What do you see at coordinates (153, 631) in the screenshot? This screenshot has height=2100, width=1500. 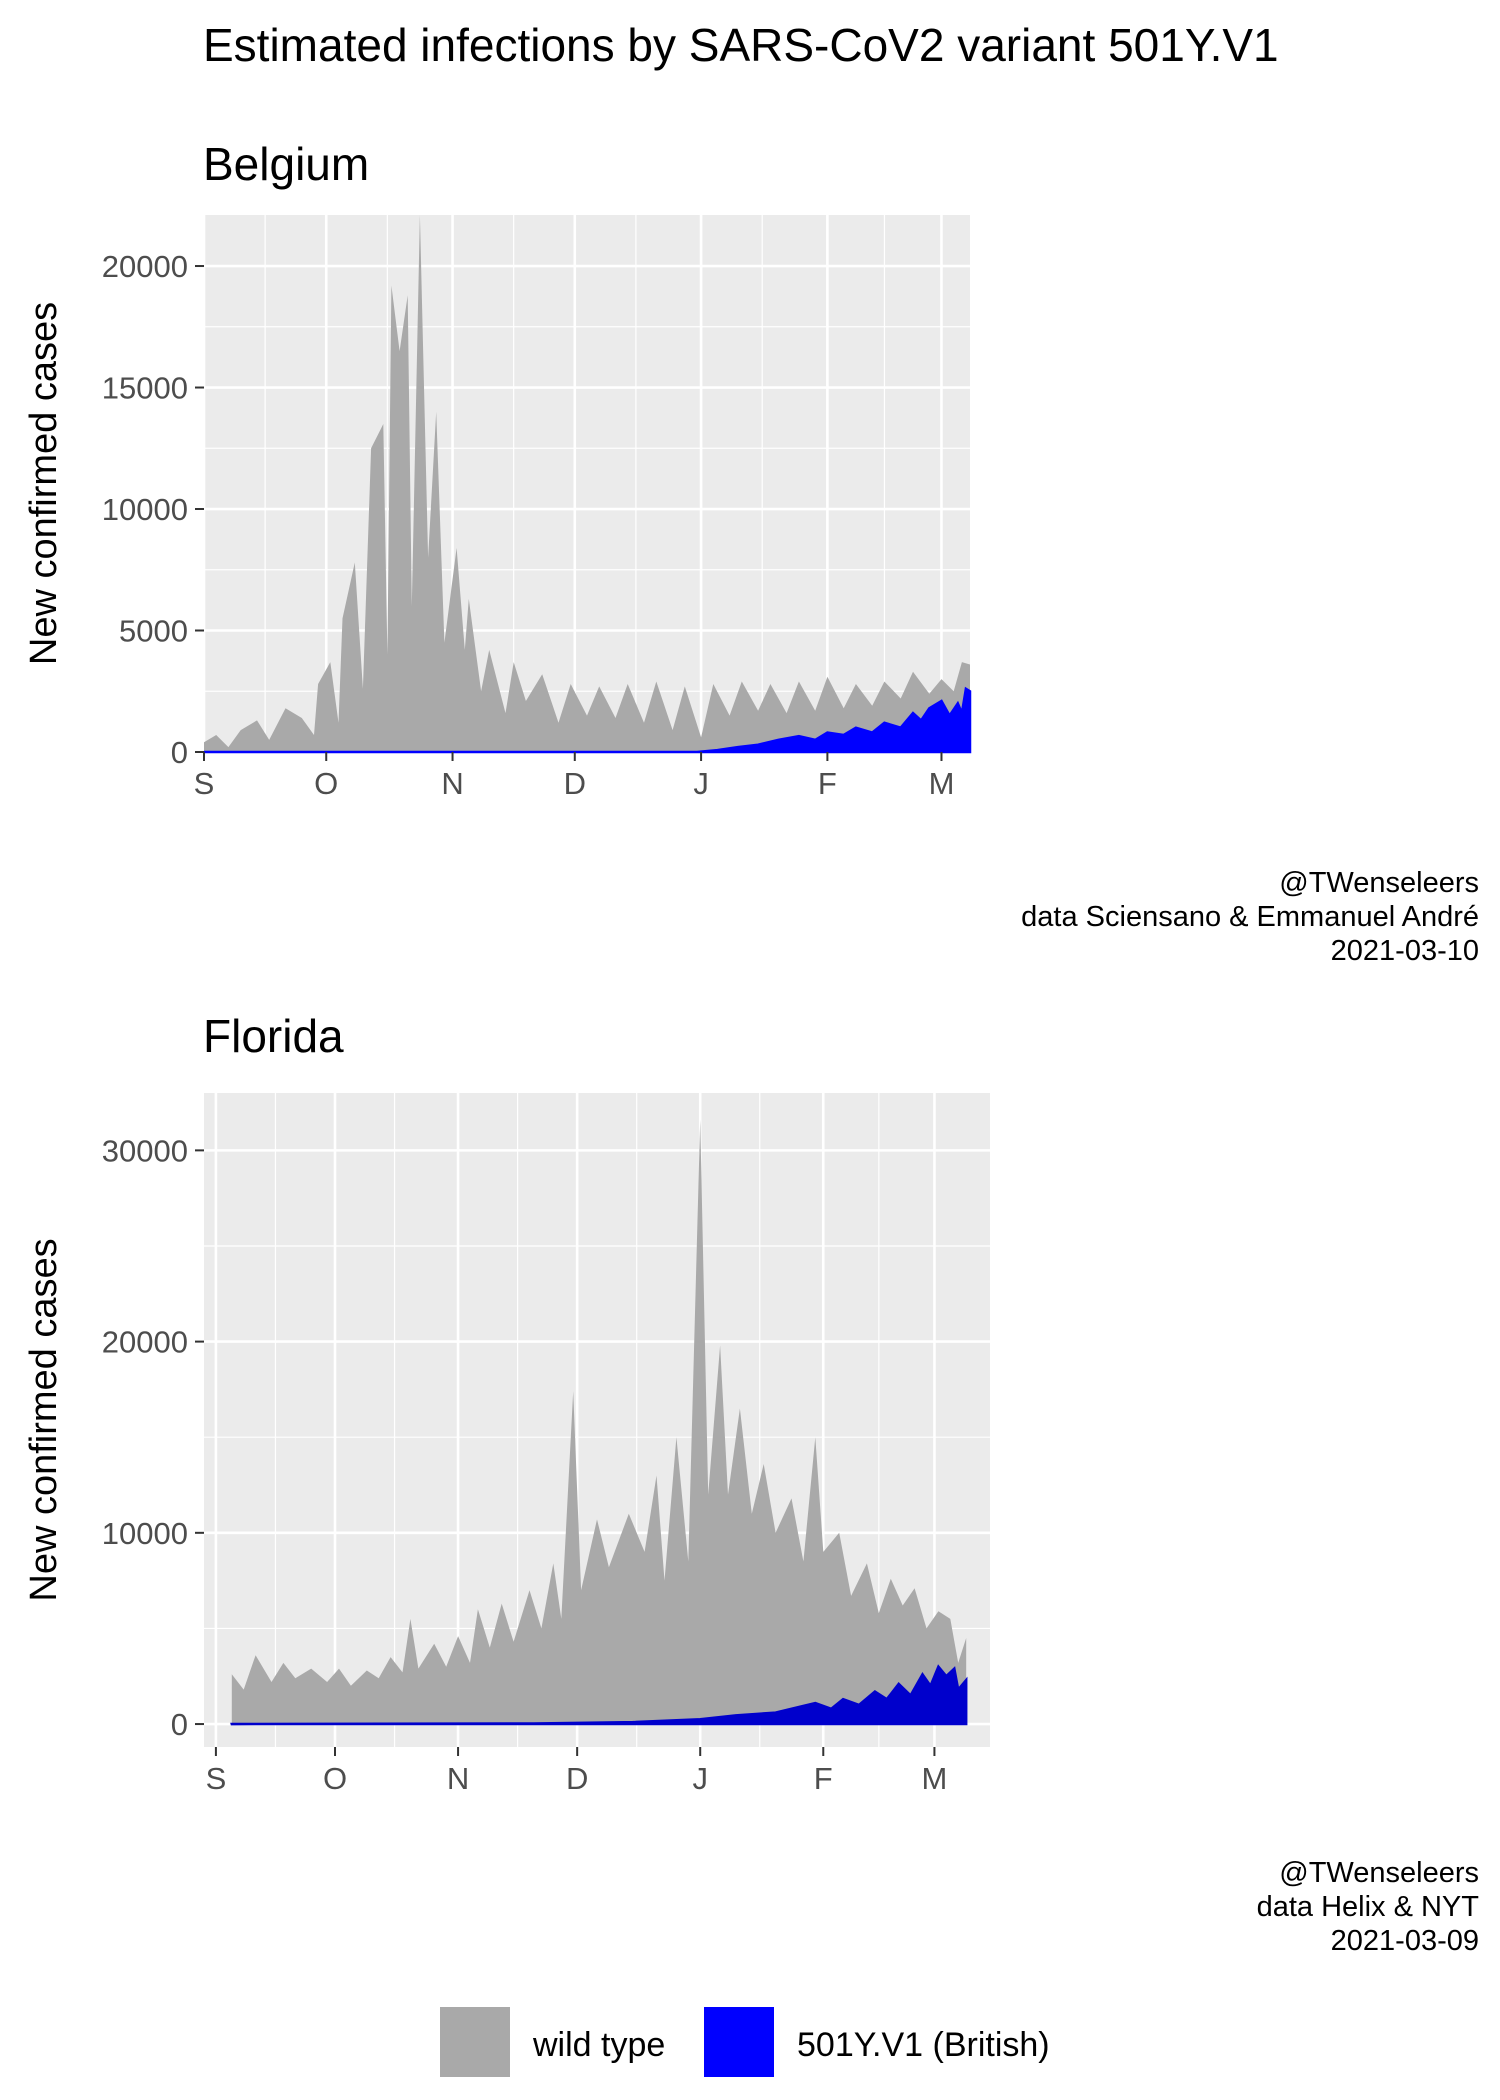 I see `y-tick-label: 5000` at bounding box center [153, 631].